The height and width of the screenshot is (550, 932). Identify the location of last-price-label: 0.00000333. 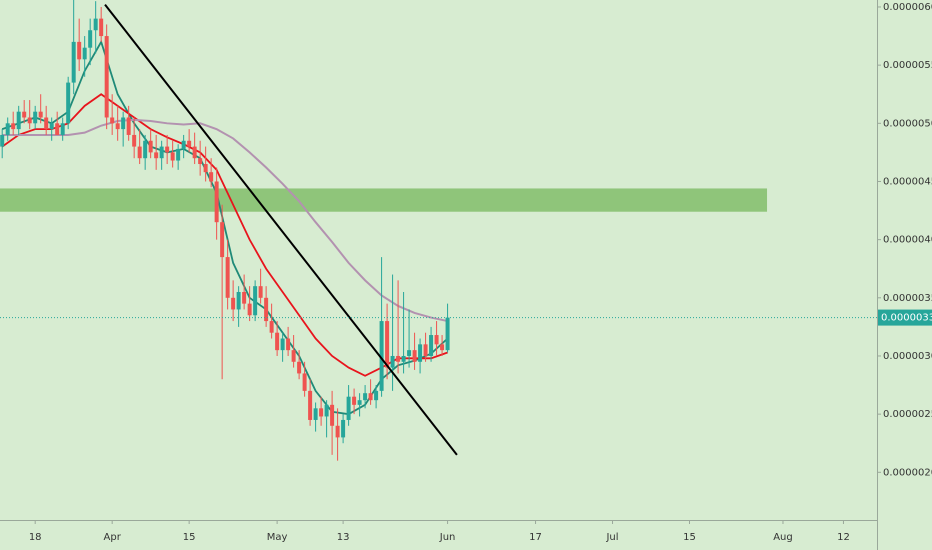
(906, 318).